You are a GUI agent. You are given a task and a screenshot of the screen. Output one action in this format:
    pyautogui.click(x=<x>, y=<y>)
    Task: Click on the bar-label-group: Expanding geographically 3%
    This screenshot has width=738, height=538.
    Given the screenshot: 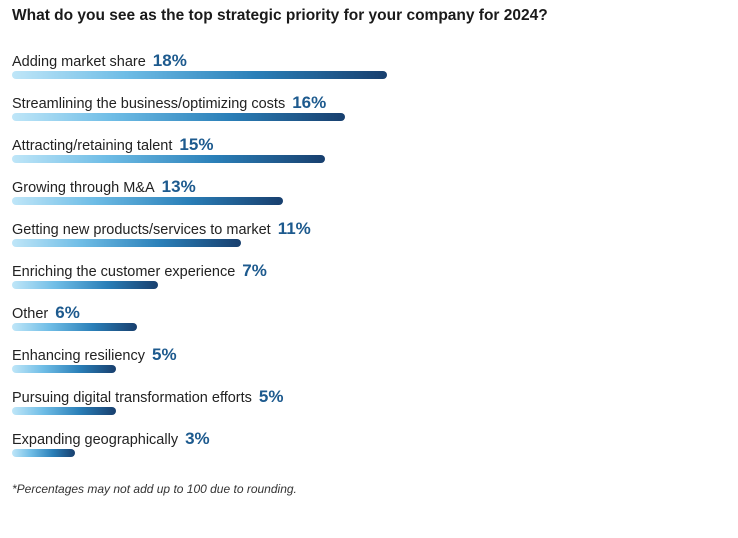 What is the action you would take?
    pyautogui.click(x=111, y=439)
    